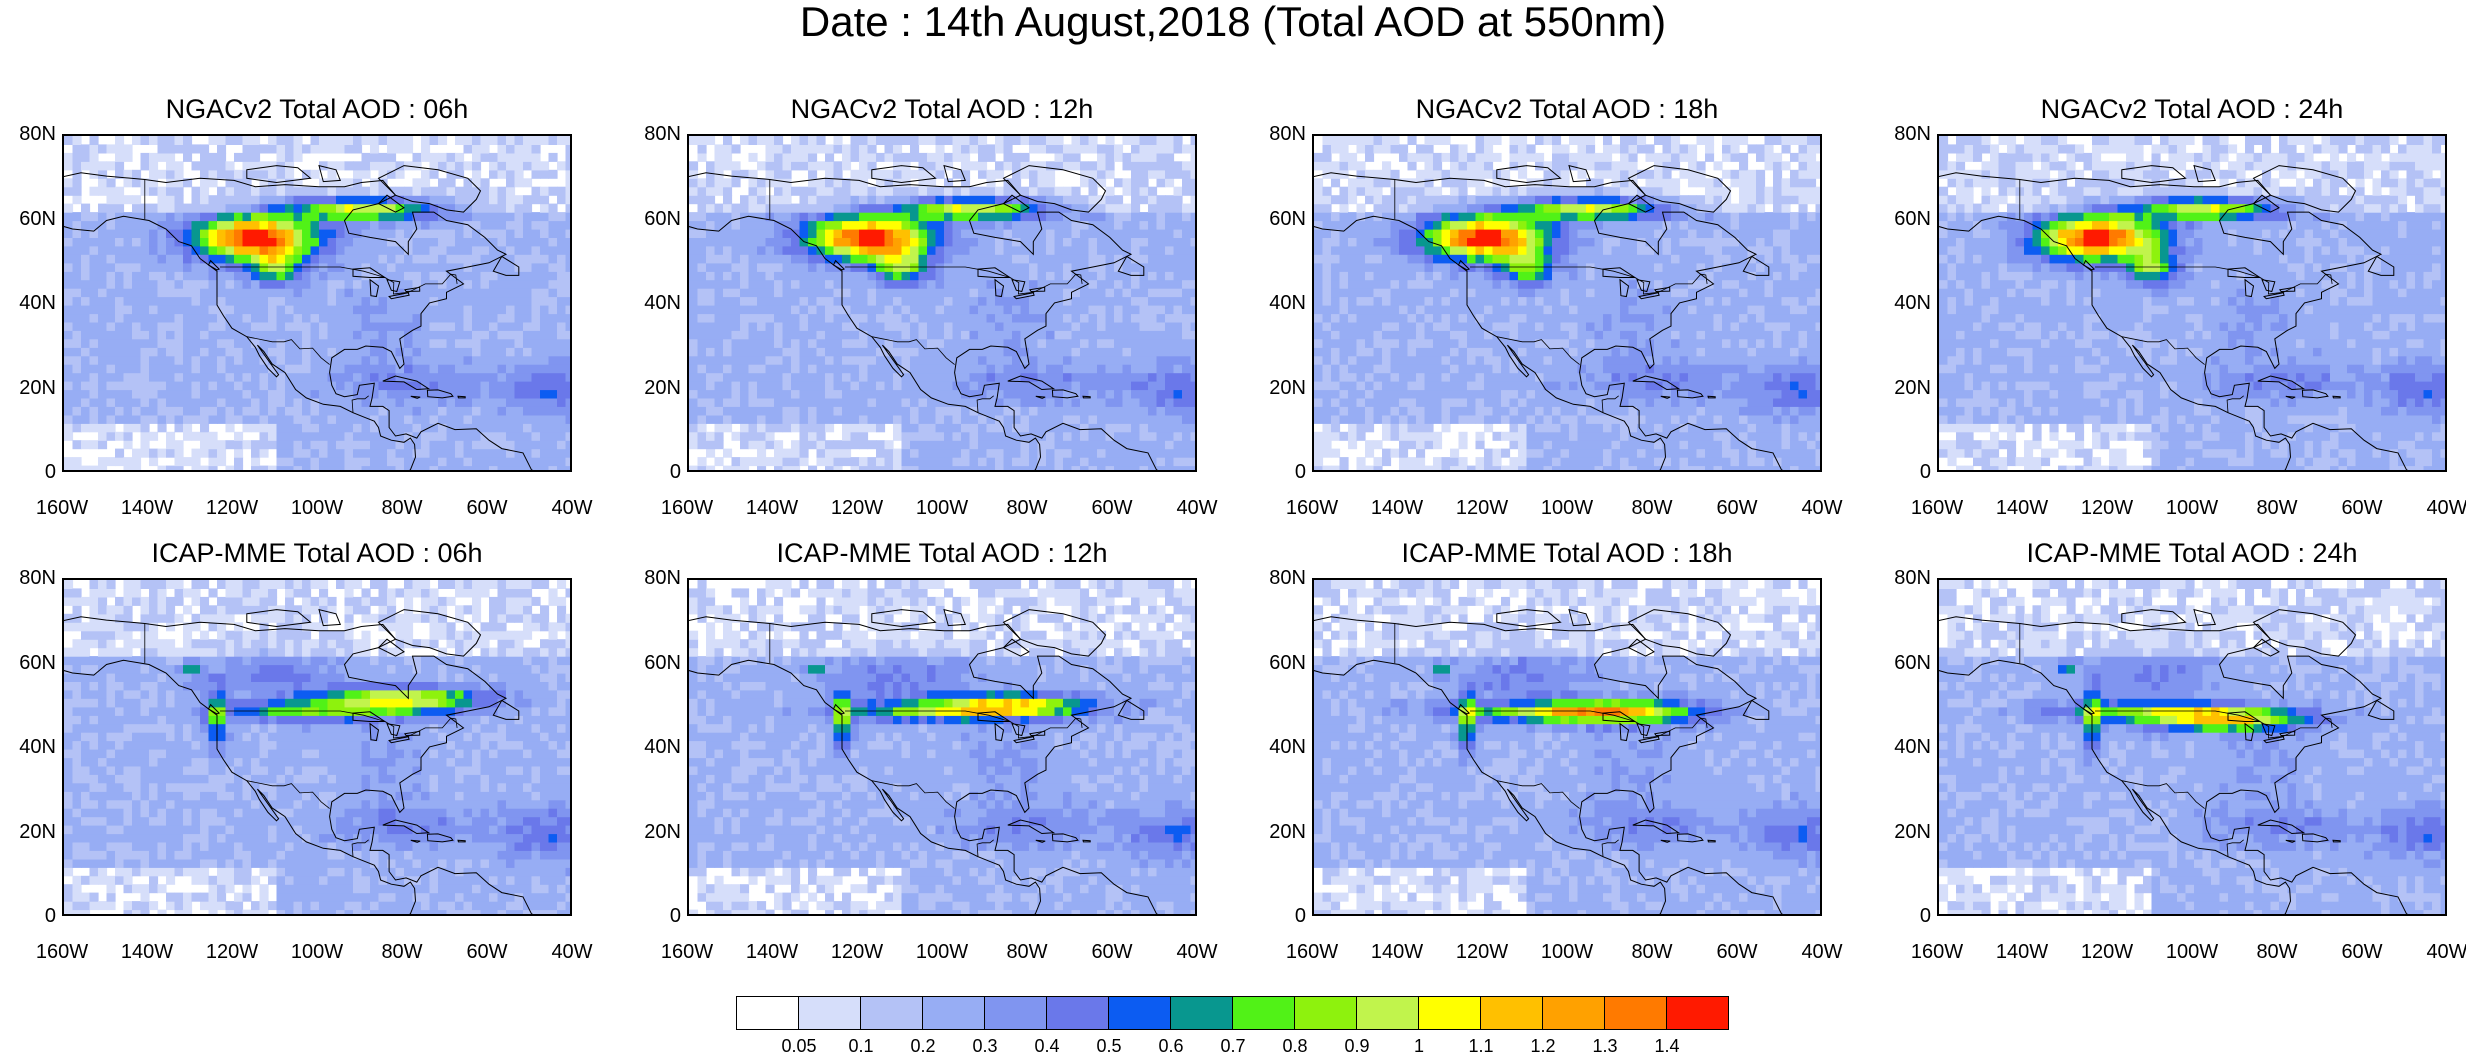  I want to click on colorbar-label: 0.1, so click(861, 1046).